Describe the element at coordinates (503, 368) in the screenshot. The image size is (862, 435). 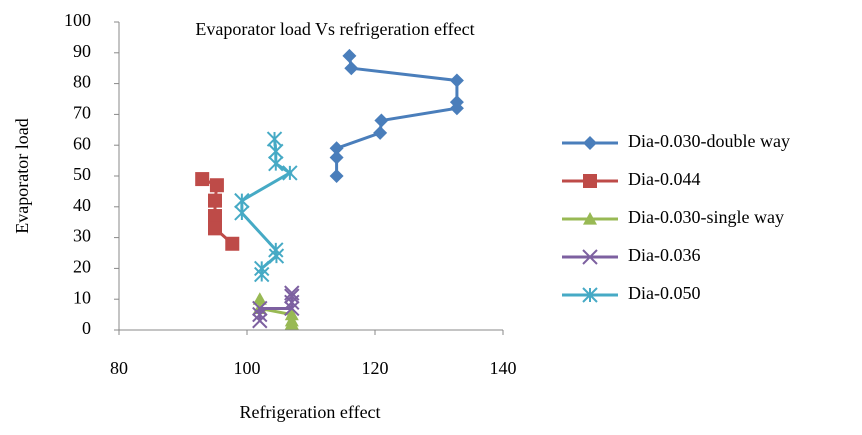
I see `x-tick-label: 140` at that location.